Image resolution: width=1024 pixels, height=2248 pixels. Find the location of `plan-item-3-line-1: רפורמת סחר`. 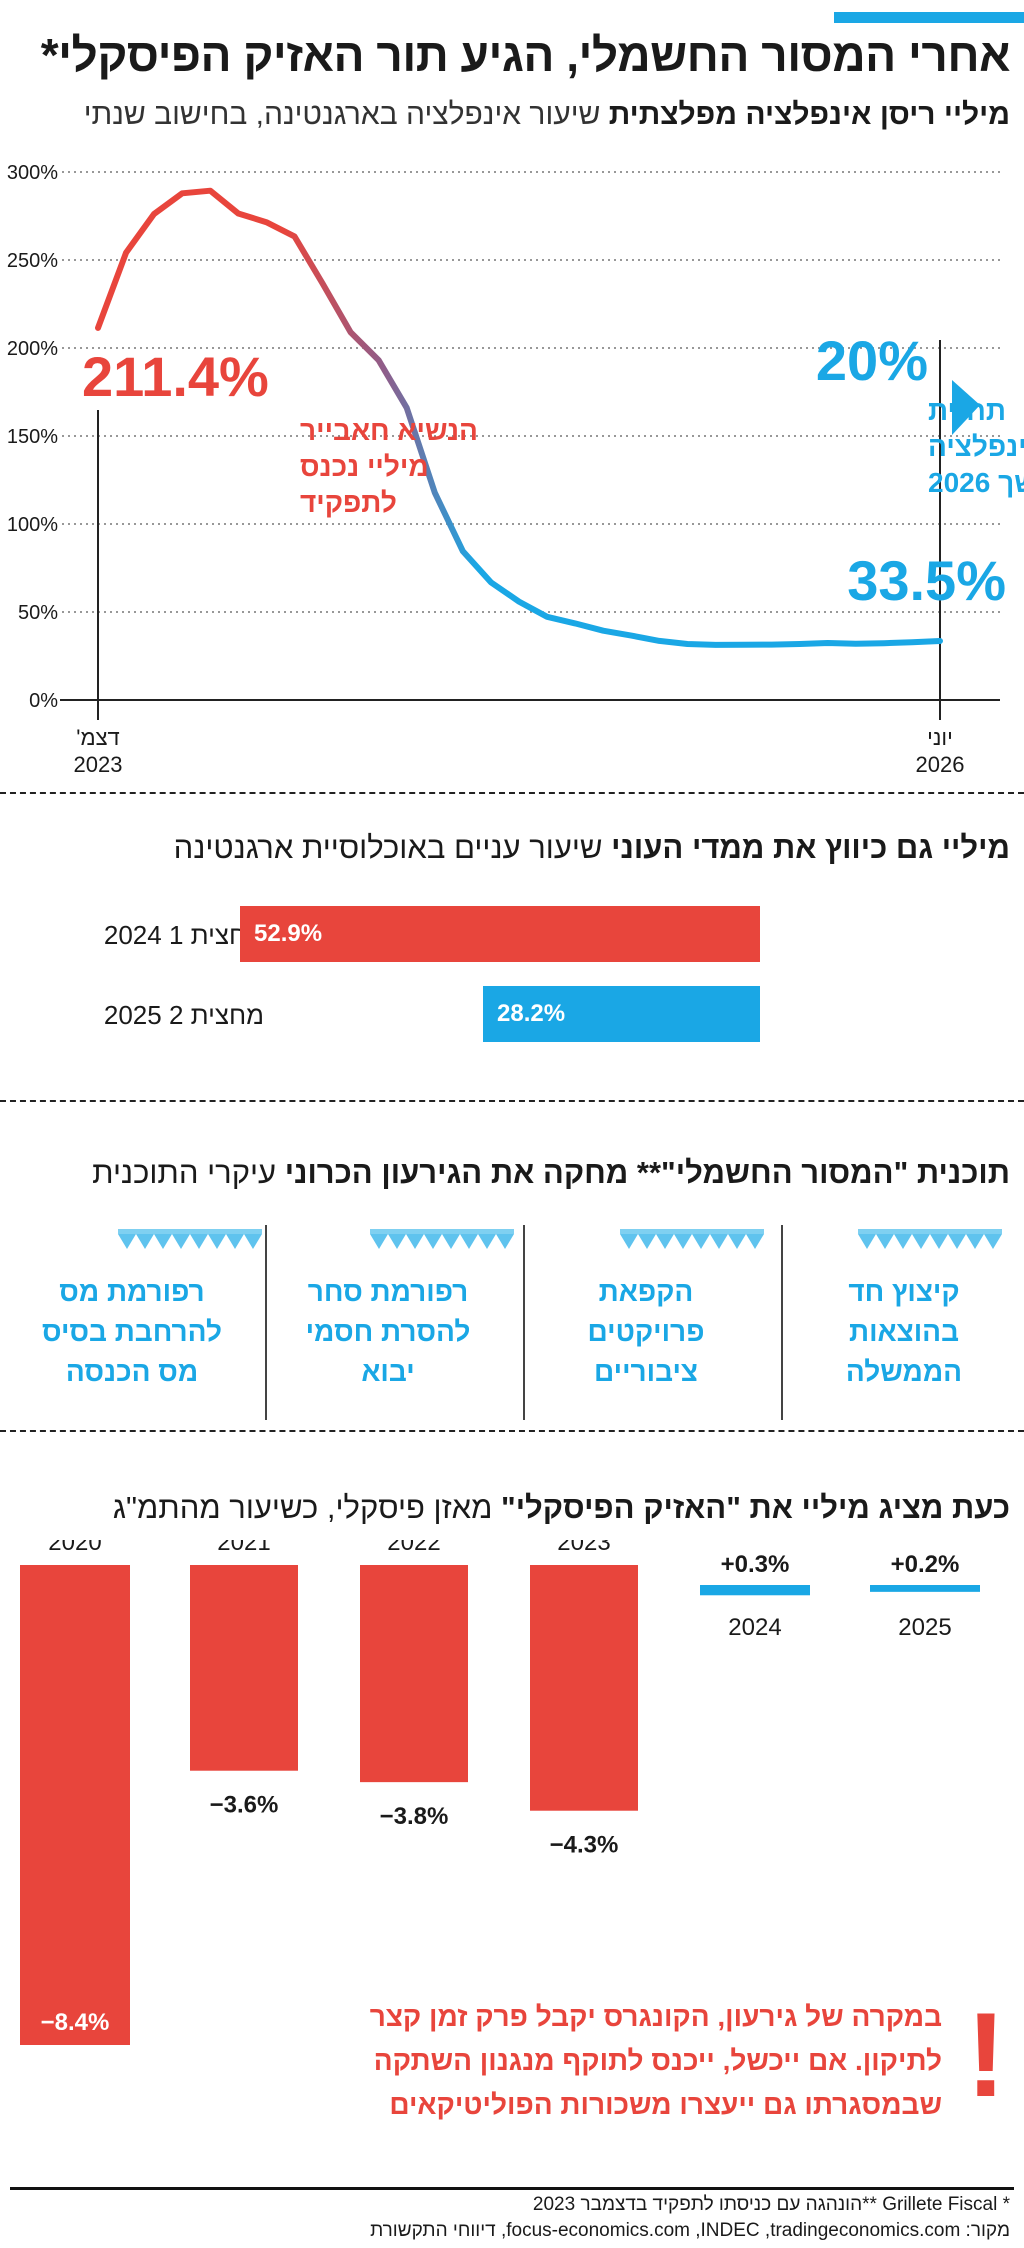

plan-item-3-line-1: רפורמת סחר is located at coordinates (388, 1291).